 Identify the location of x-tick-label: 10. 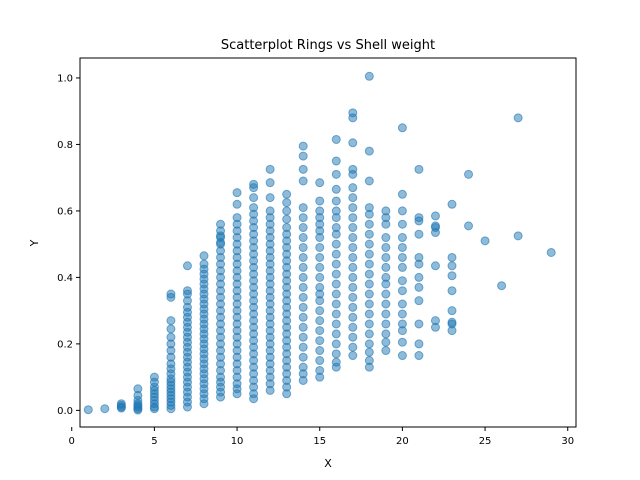
(237, 441).